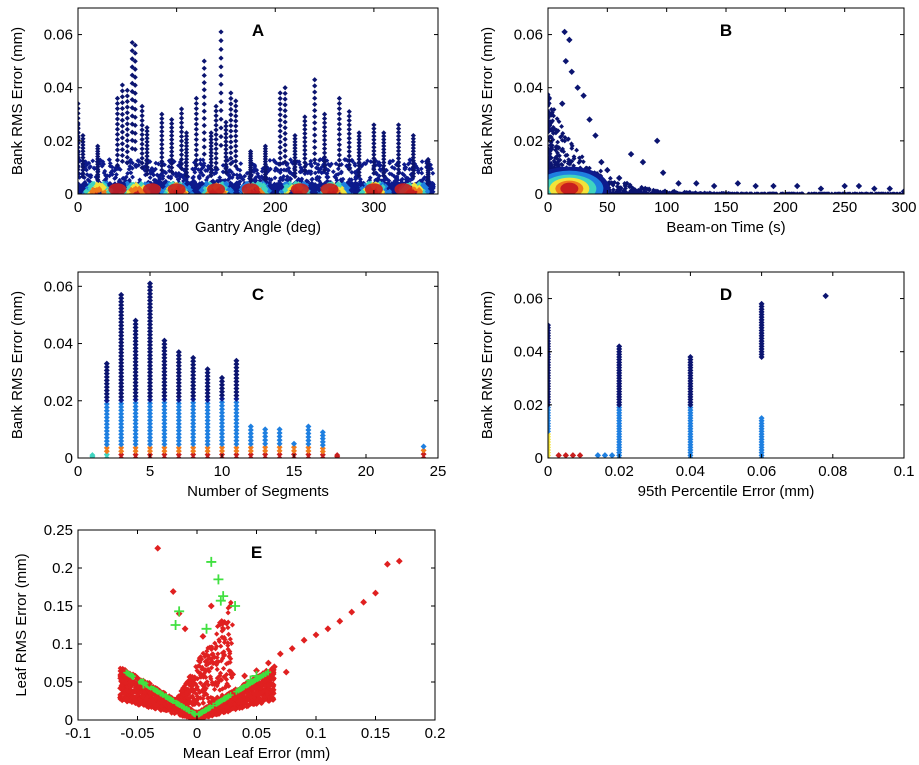 This screenshot has height=765, width=919. What do you see at coordinates (726, 111) in the screenshot?
I see `plot-area-B` at bounding box center [726, 111].